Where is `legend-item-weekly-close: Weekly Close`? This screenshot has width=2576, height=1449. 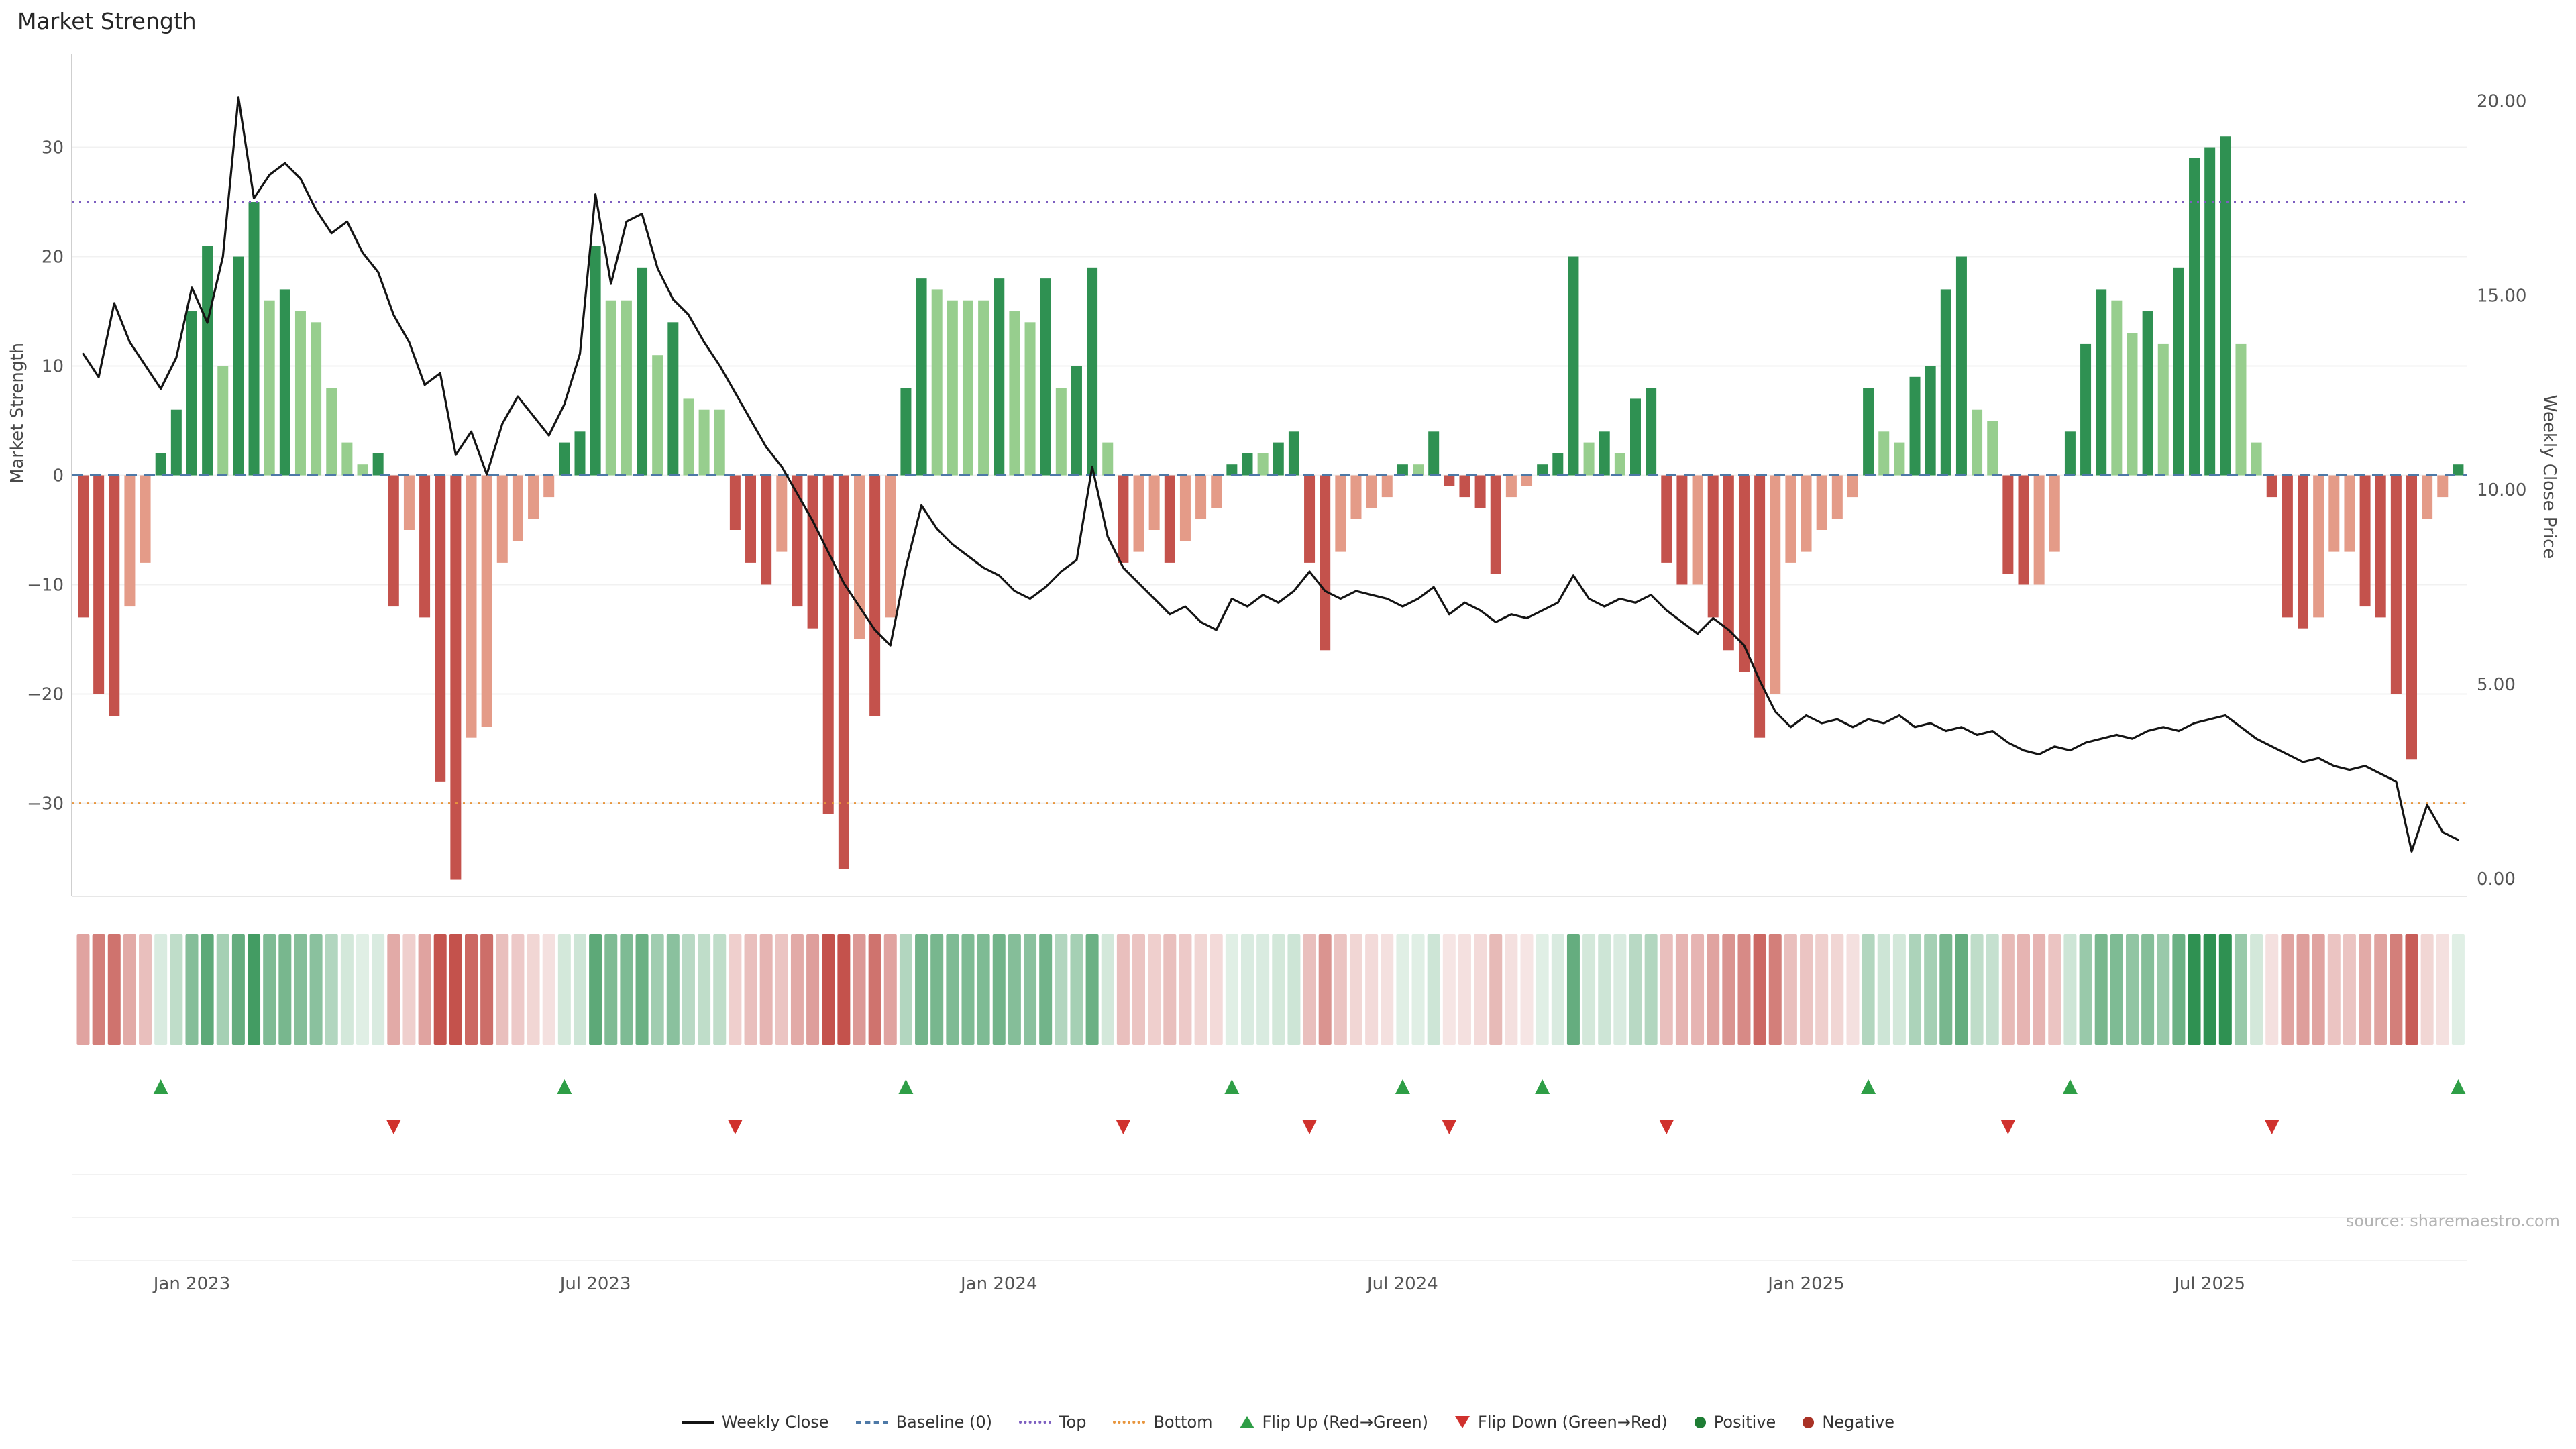
legend-item-weekly-close: Weekly Close is located at coordinates (755, 1422).